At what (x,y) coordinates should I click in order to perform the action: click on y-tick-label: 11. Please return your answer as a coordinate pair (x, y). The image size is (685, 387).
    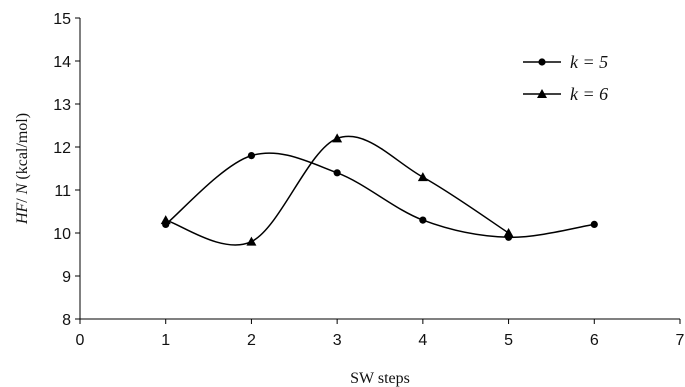
    Looking at the image, I should click on (62, 191).